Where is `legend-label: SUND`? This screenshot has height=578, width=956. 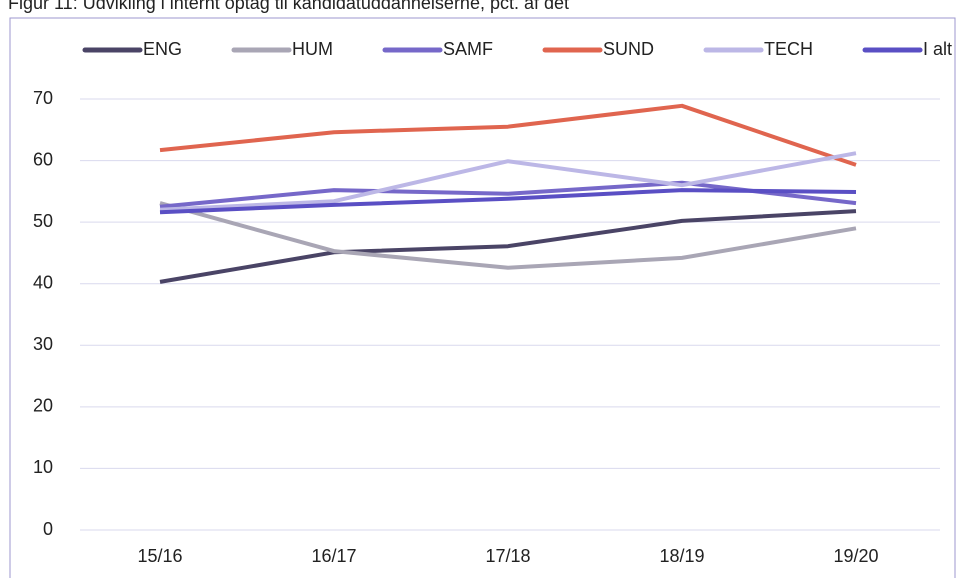
legend-label: SUND is located at coordinates (628, 49).